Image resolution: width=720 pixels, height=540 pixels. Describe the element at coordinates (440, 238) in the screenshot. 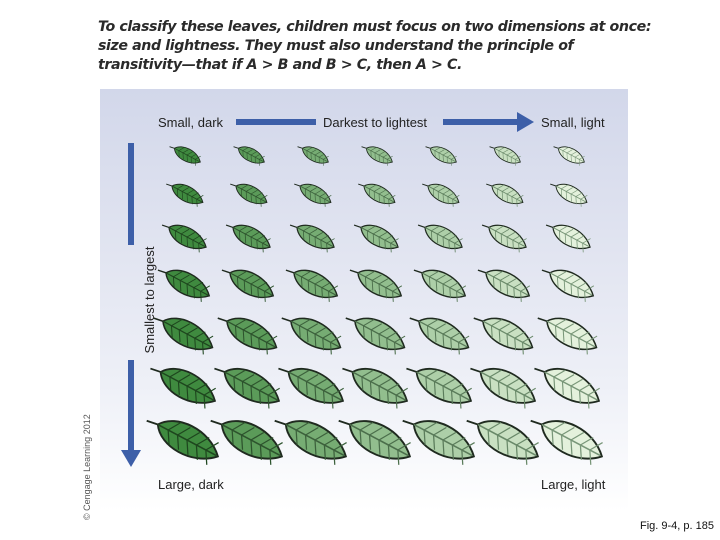

I see `leaf-r3-c5` at that location.